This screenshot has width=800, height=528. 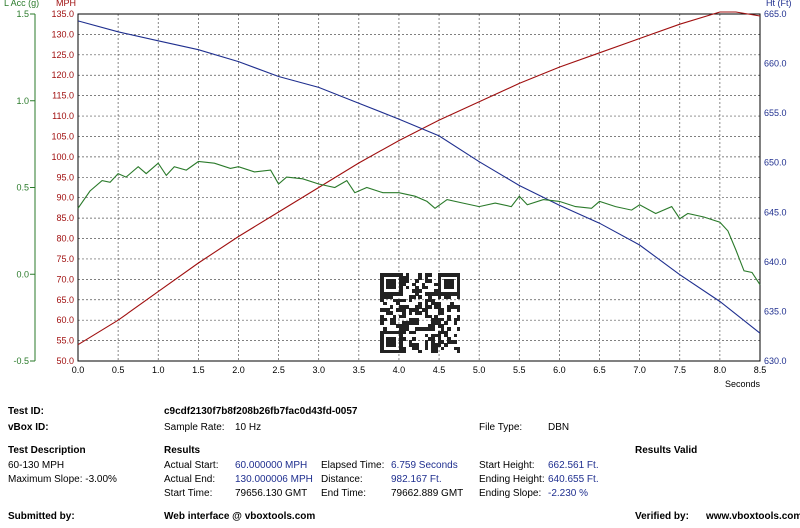 I want to click on test-description-heading: Test Description, so click(x=47, y=450).